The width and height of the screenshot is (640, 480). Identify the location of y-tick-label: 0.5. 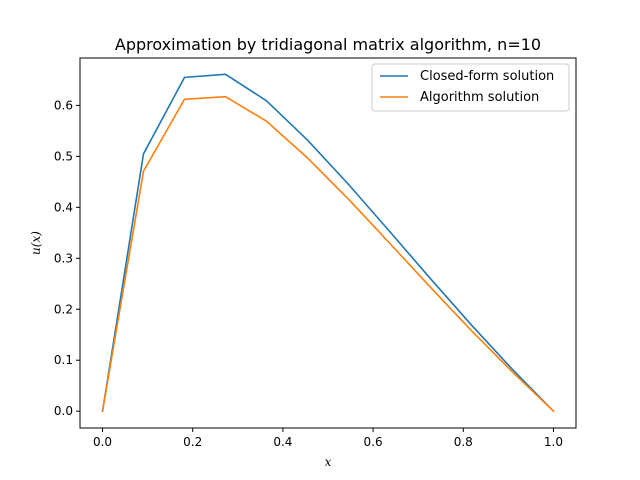
(63, 156).